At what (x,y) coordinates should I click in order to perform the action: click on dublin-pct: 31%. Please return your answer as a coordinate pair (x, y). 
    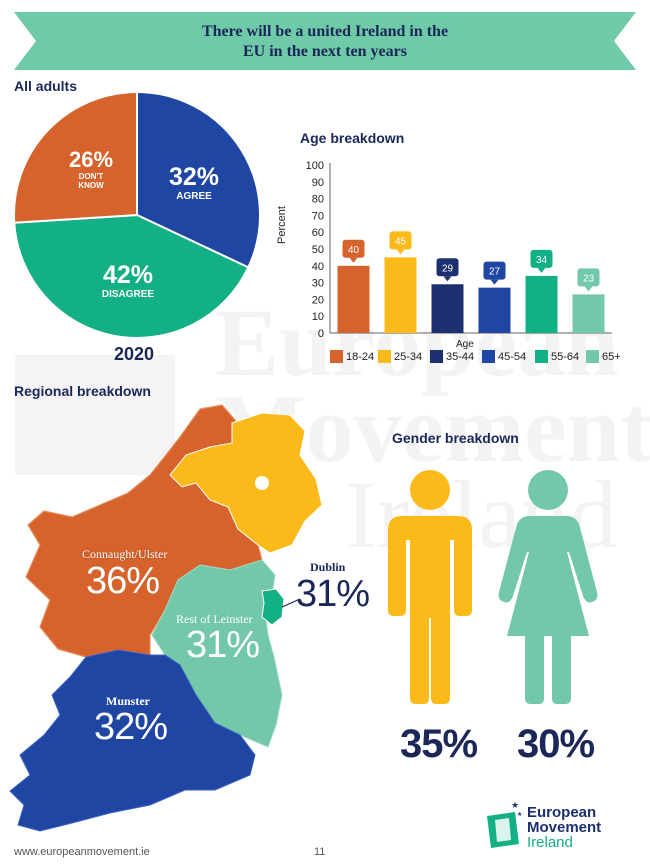
    Looking at the image, I should click on (333, 594).